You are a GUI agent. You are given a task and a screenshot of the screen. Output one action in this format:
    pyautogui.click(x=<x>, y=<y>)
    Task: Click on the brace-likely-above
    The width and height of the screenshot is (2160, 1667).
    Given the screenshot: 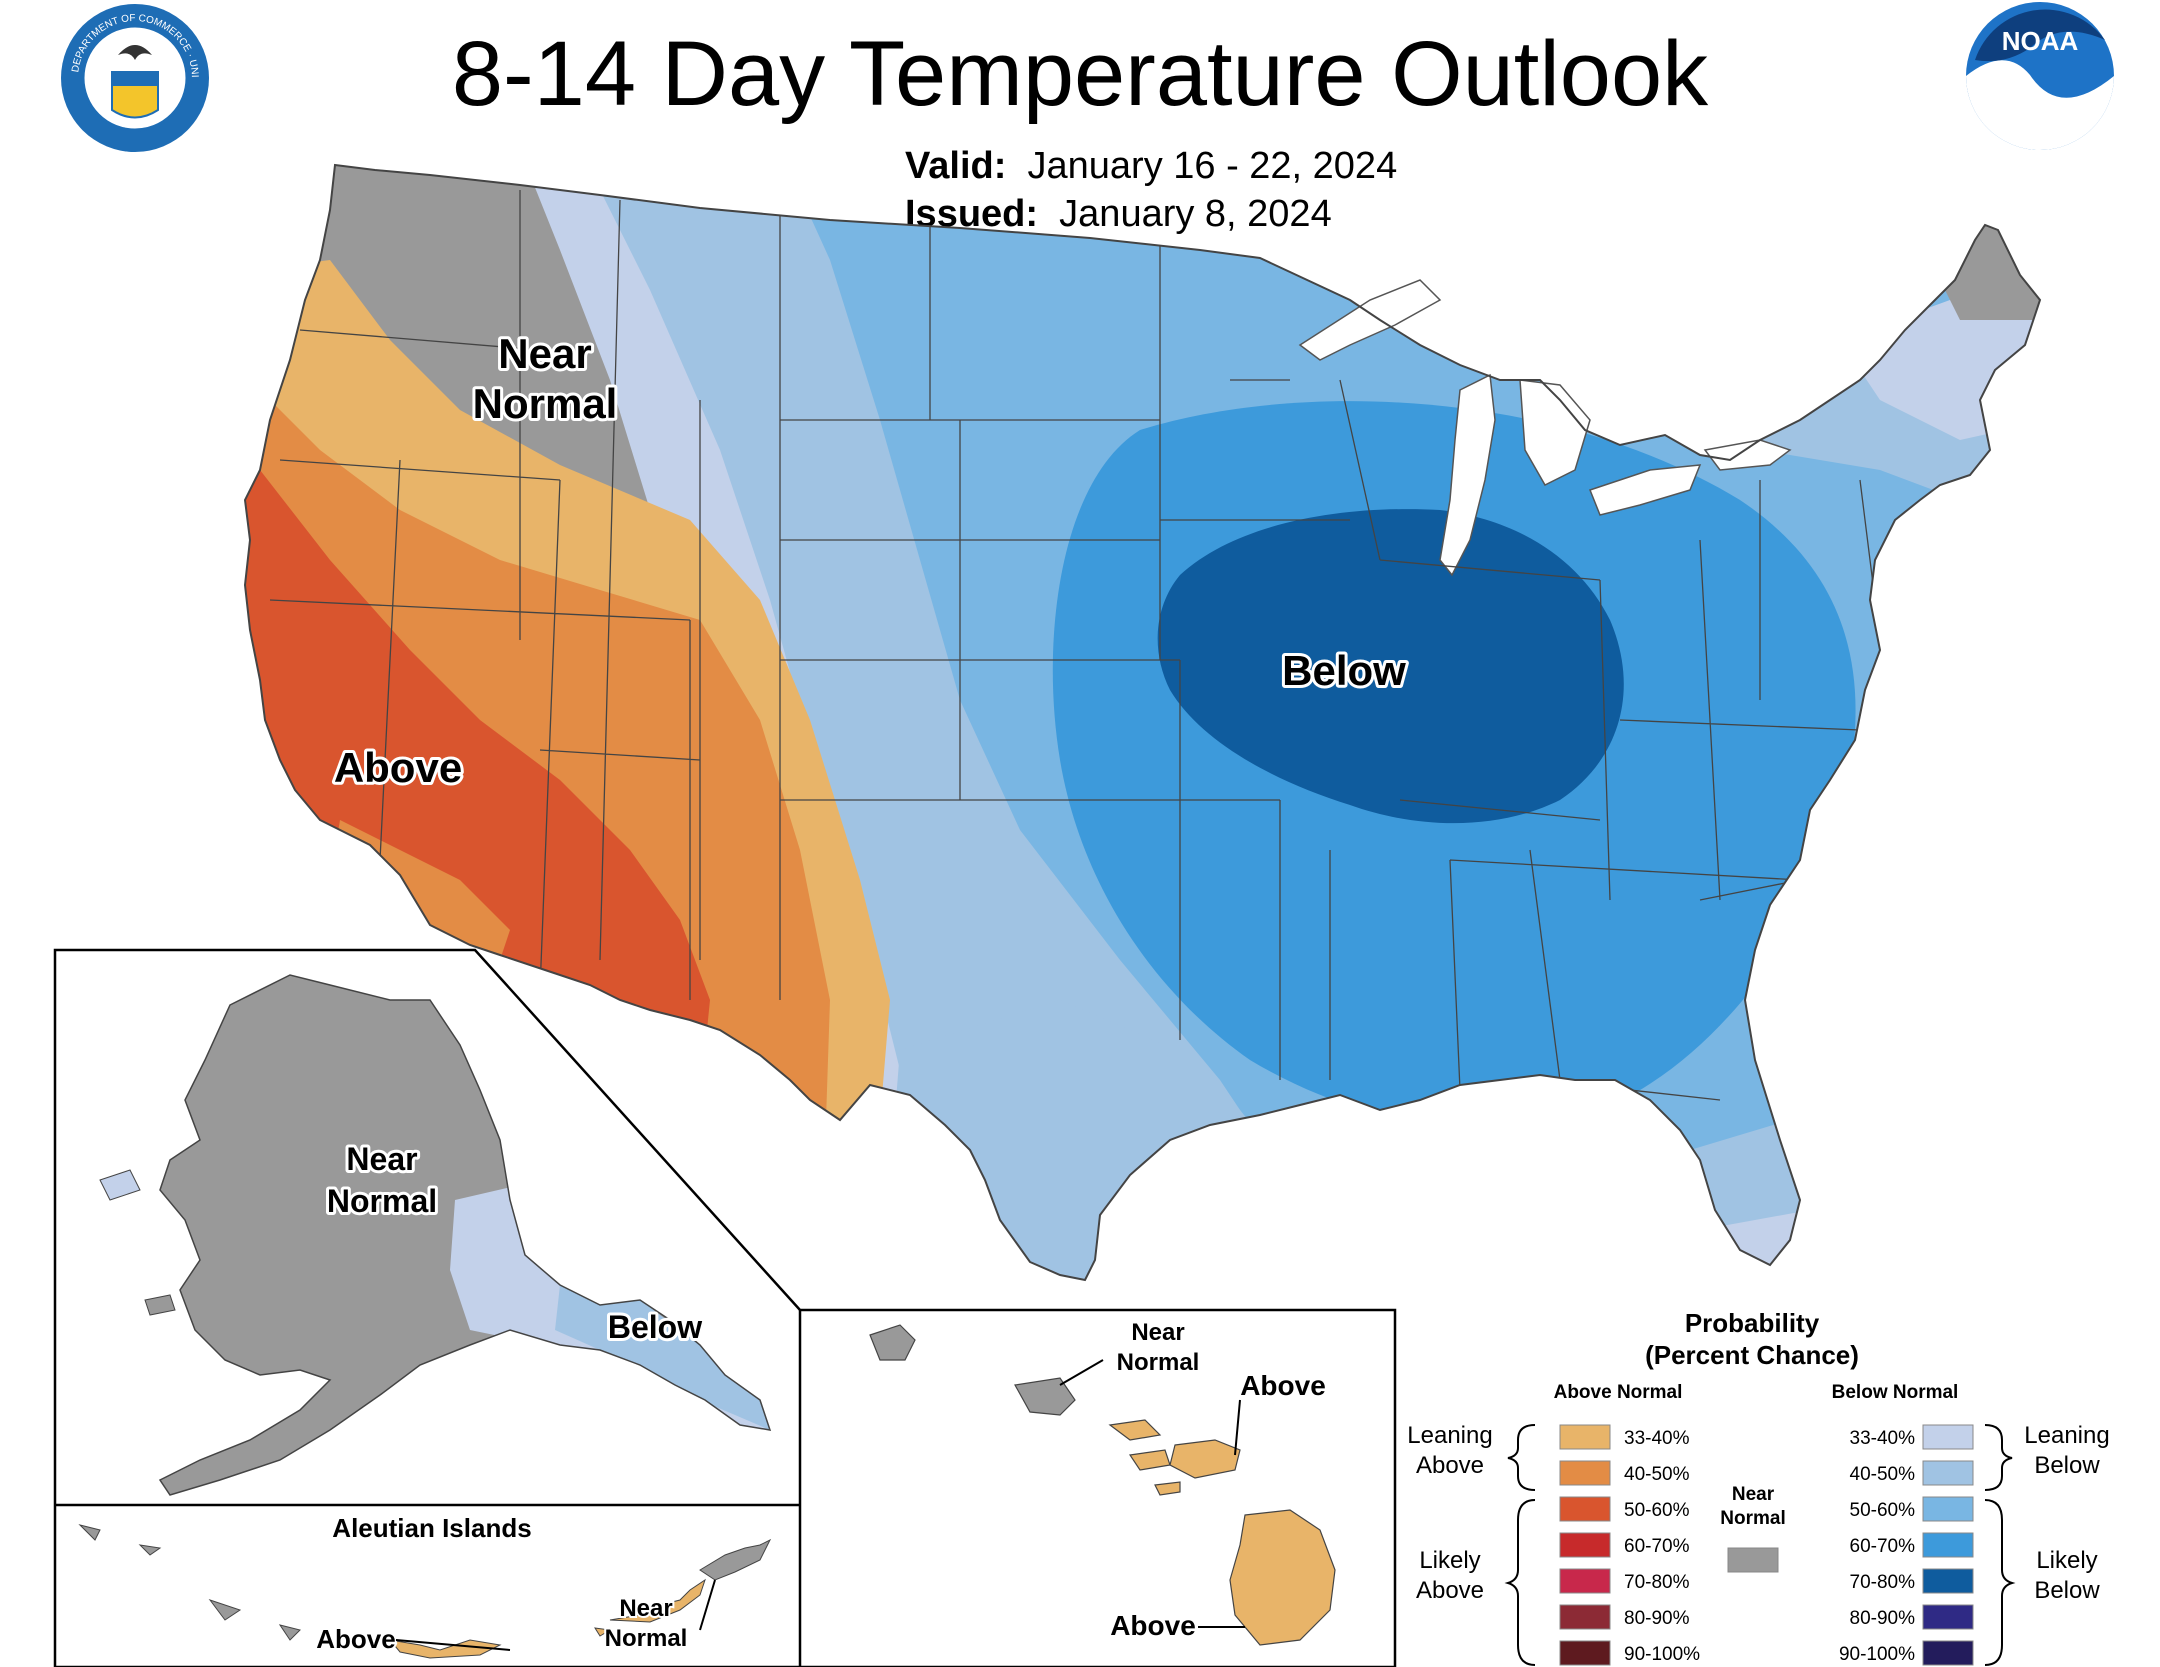 What is the action you would take?
    pyautogui.click(x=1520, y=1582)
    